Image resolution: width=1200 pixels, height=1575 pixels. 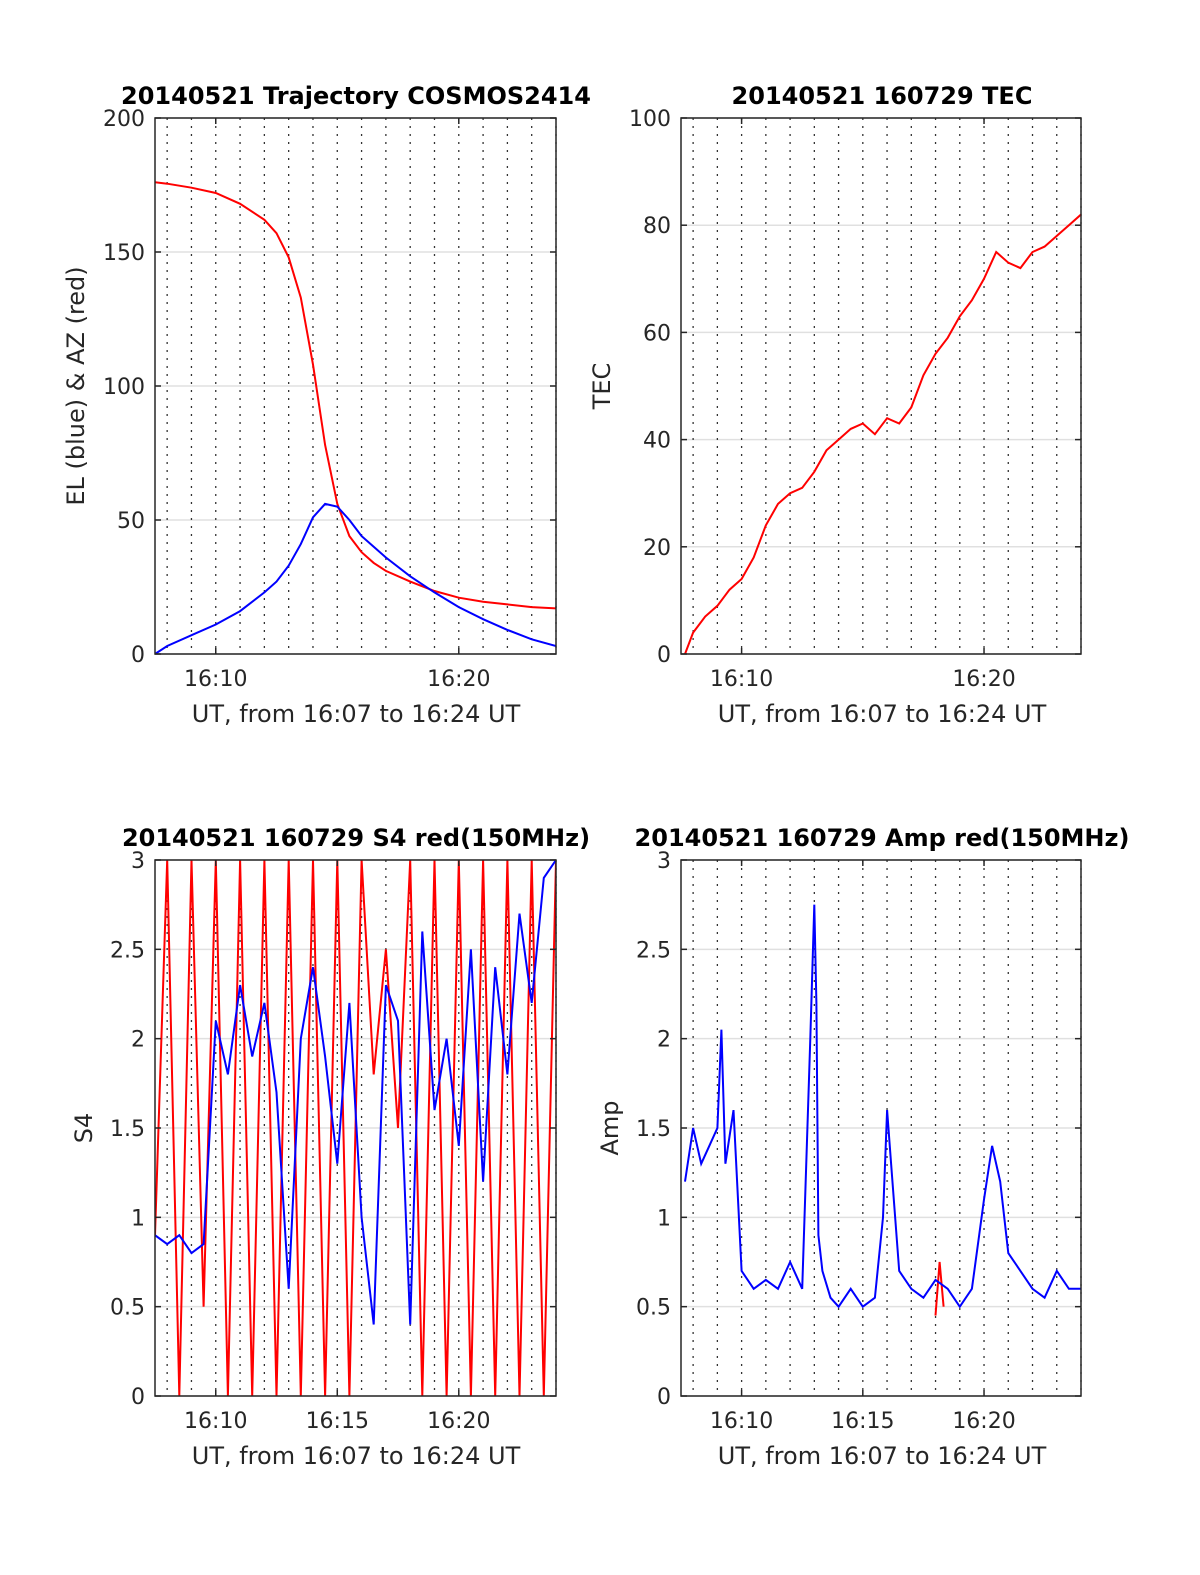 What do you see at coordinates (124, 253) in the screenshot?
I see `y-tick-label: 150` at bounding box center [124, 253].